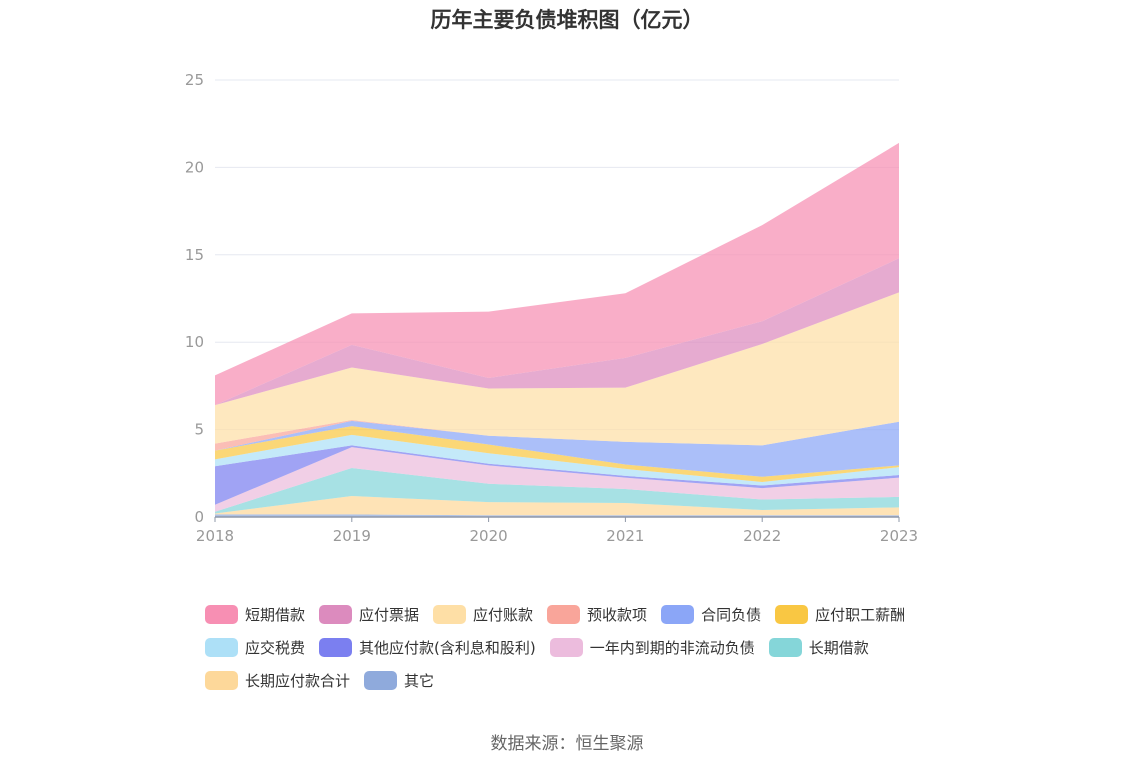 The image size is (1134, 766). I want to click on y-tick-label: 25, so click(194, 80).